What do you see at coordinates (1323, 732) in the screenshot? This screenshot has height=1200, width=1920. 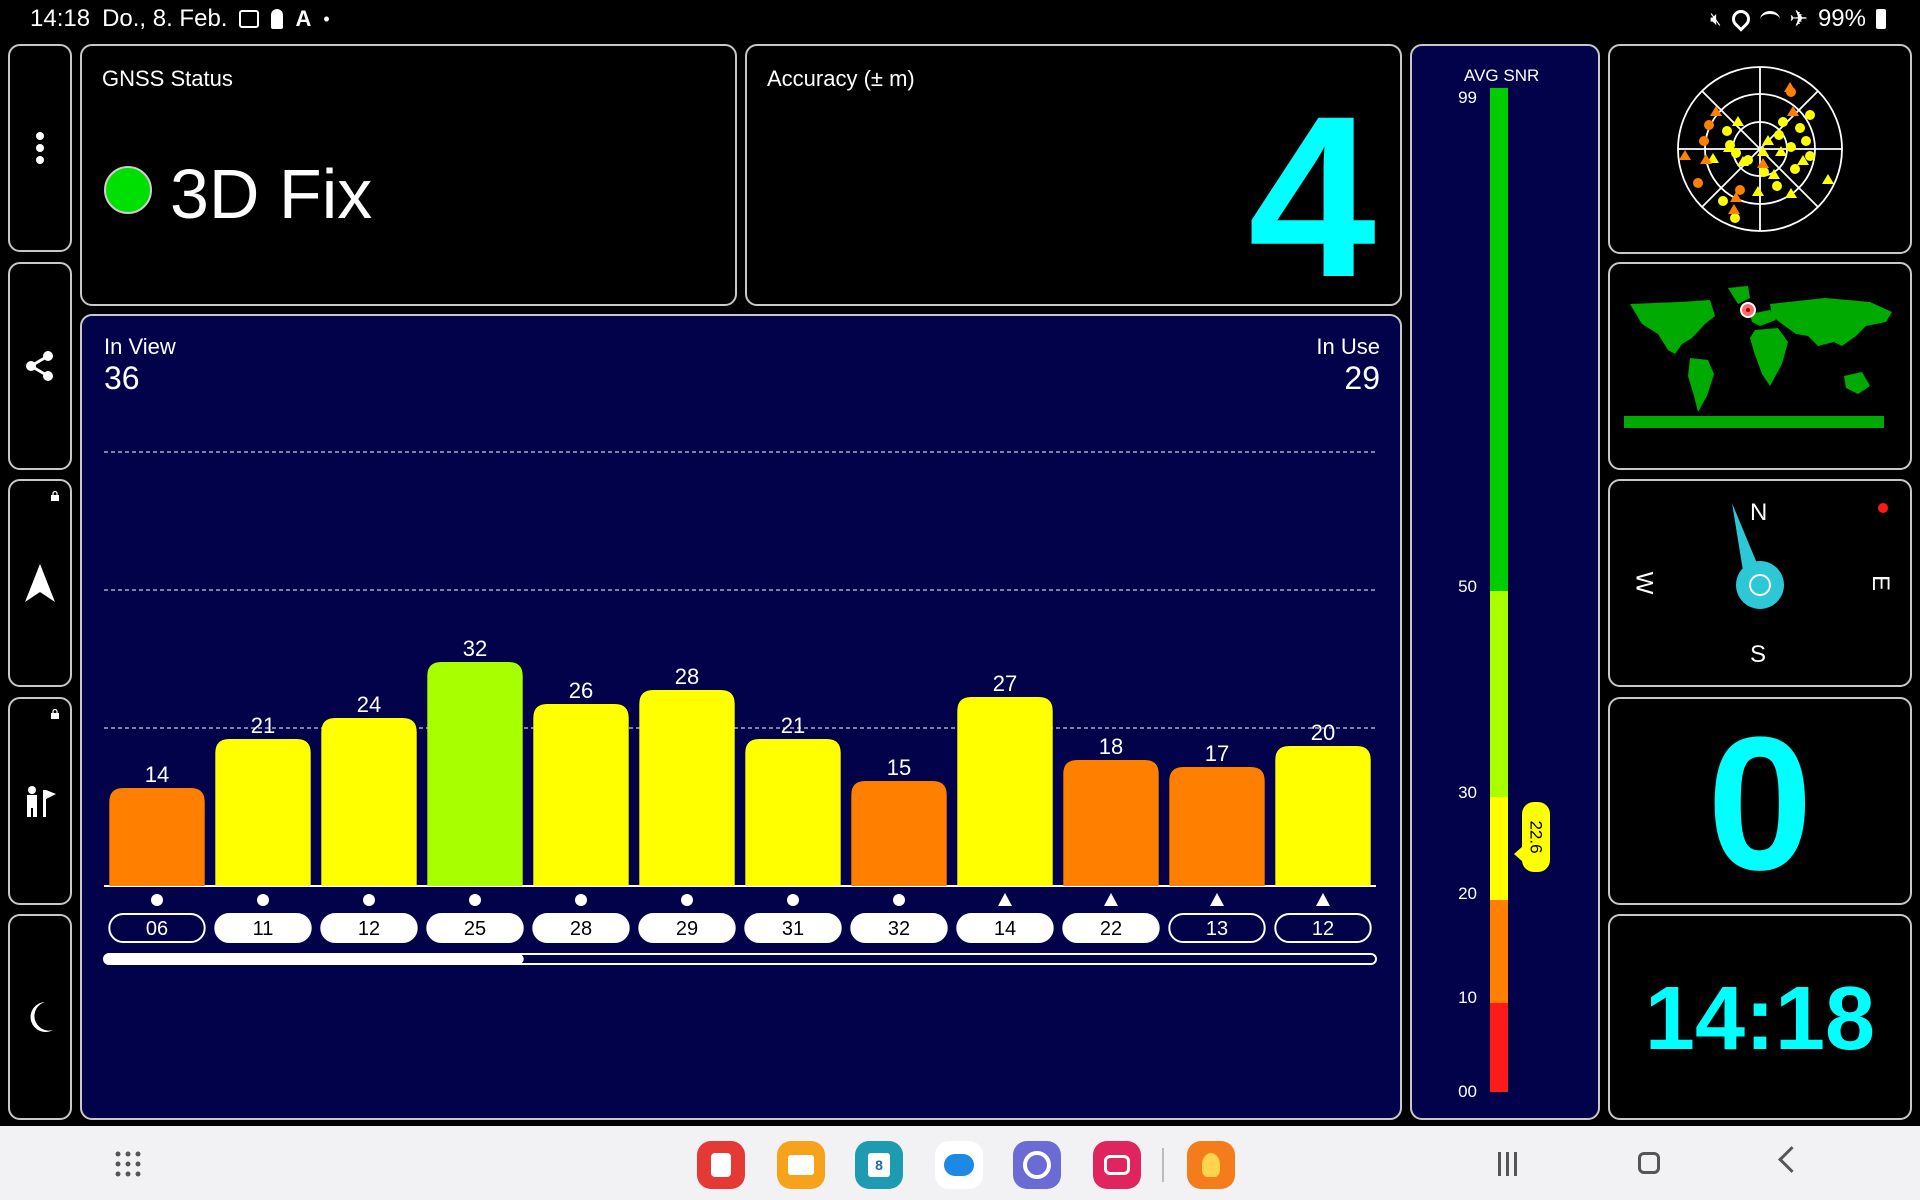 I see `bar-value-label: 20` at bounding box center [1323, 732].